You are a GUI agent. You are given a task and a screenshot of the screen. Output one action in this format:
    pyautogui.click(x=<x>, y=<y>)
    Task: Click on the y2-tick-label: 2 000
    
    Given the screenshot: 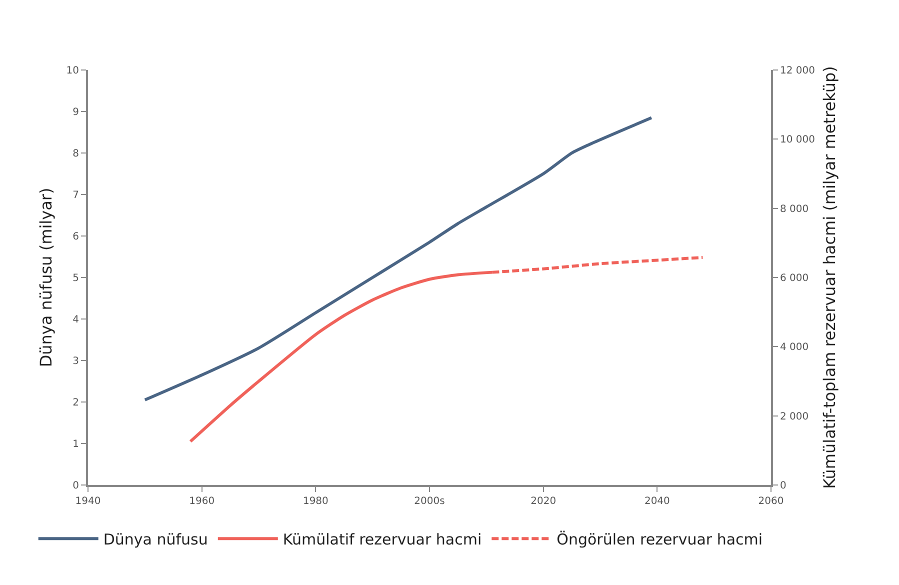 What is the action you would take?
    pyautogui.click(x=794, y=416)
    